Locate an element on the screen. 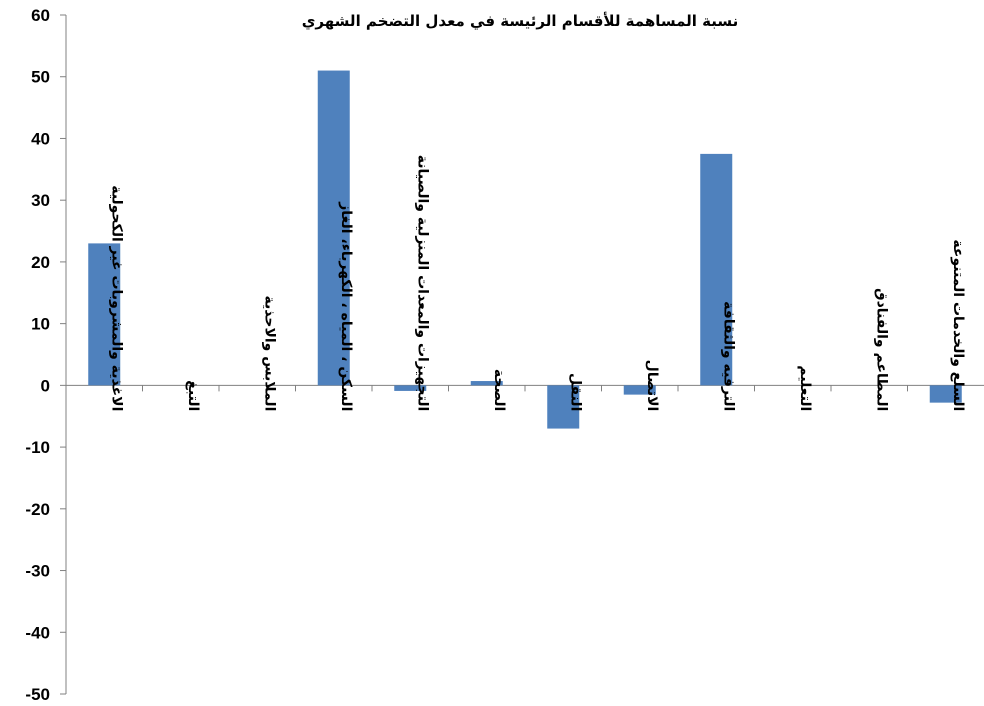  category-label: الترفيه والثقافة is located at coordinates (728, 356).